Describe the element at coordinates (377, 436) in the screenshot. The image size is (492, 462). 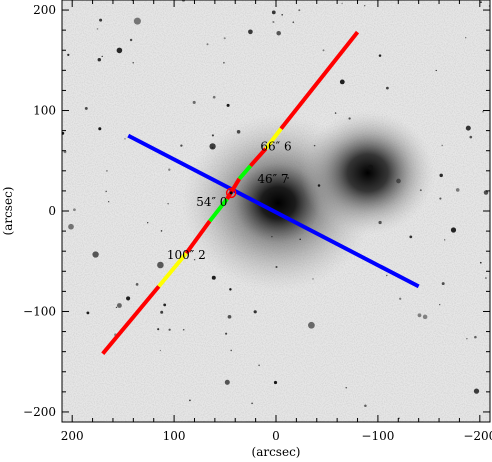
I see `x-tick-label: −100` at that location.